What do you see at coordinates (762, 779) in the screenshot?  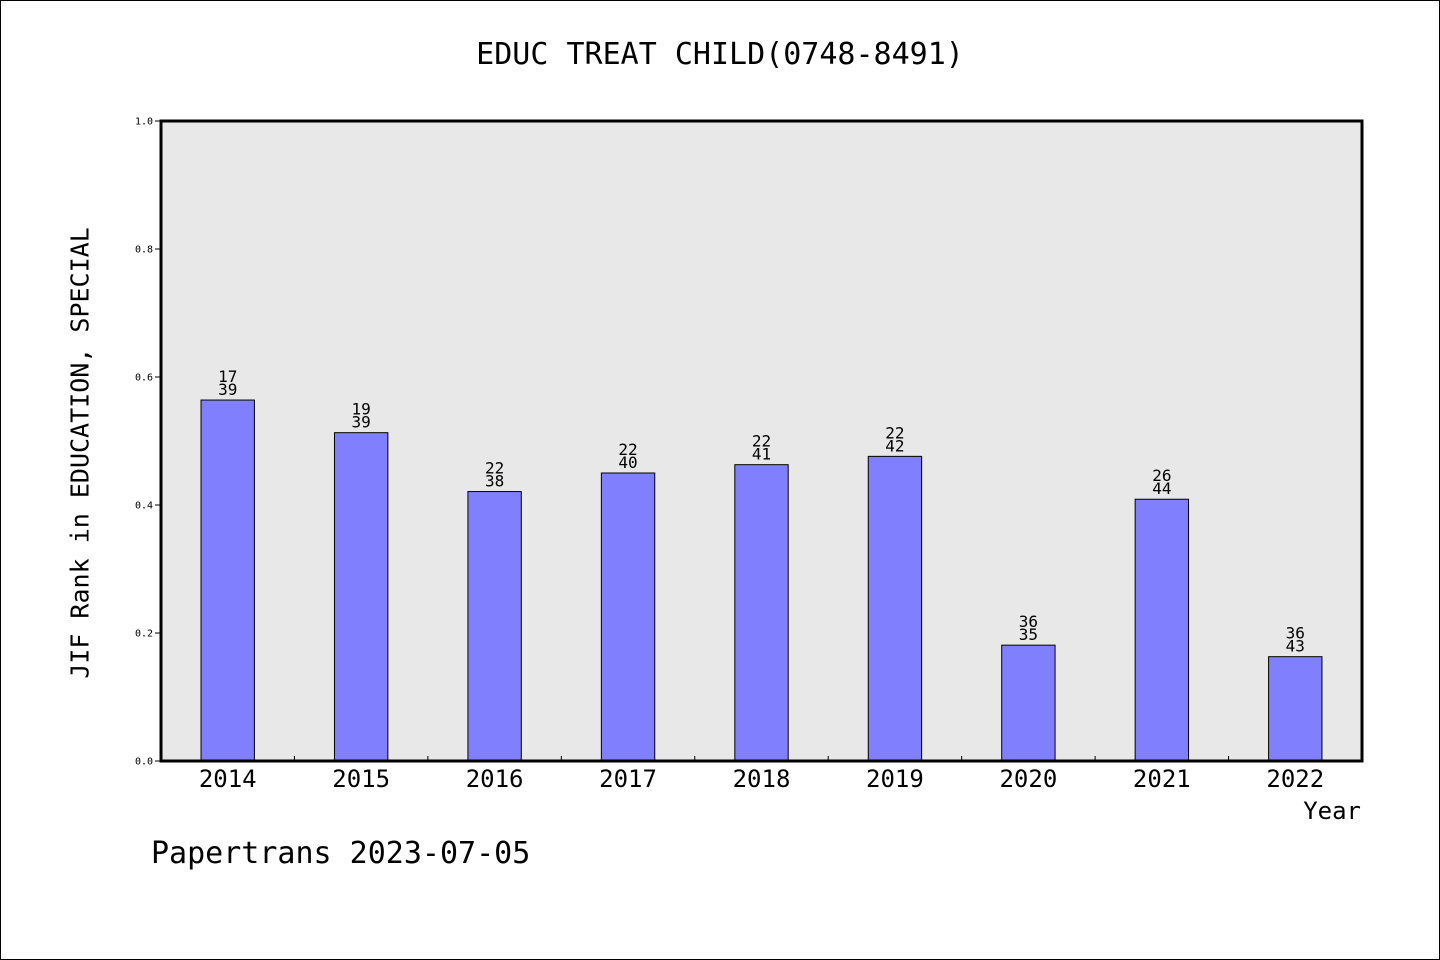 I see `x-tick-label: 2018` at bounding box center [762, 779].